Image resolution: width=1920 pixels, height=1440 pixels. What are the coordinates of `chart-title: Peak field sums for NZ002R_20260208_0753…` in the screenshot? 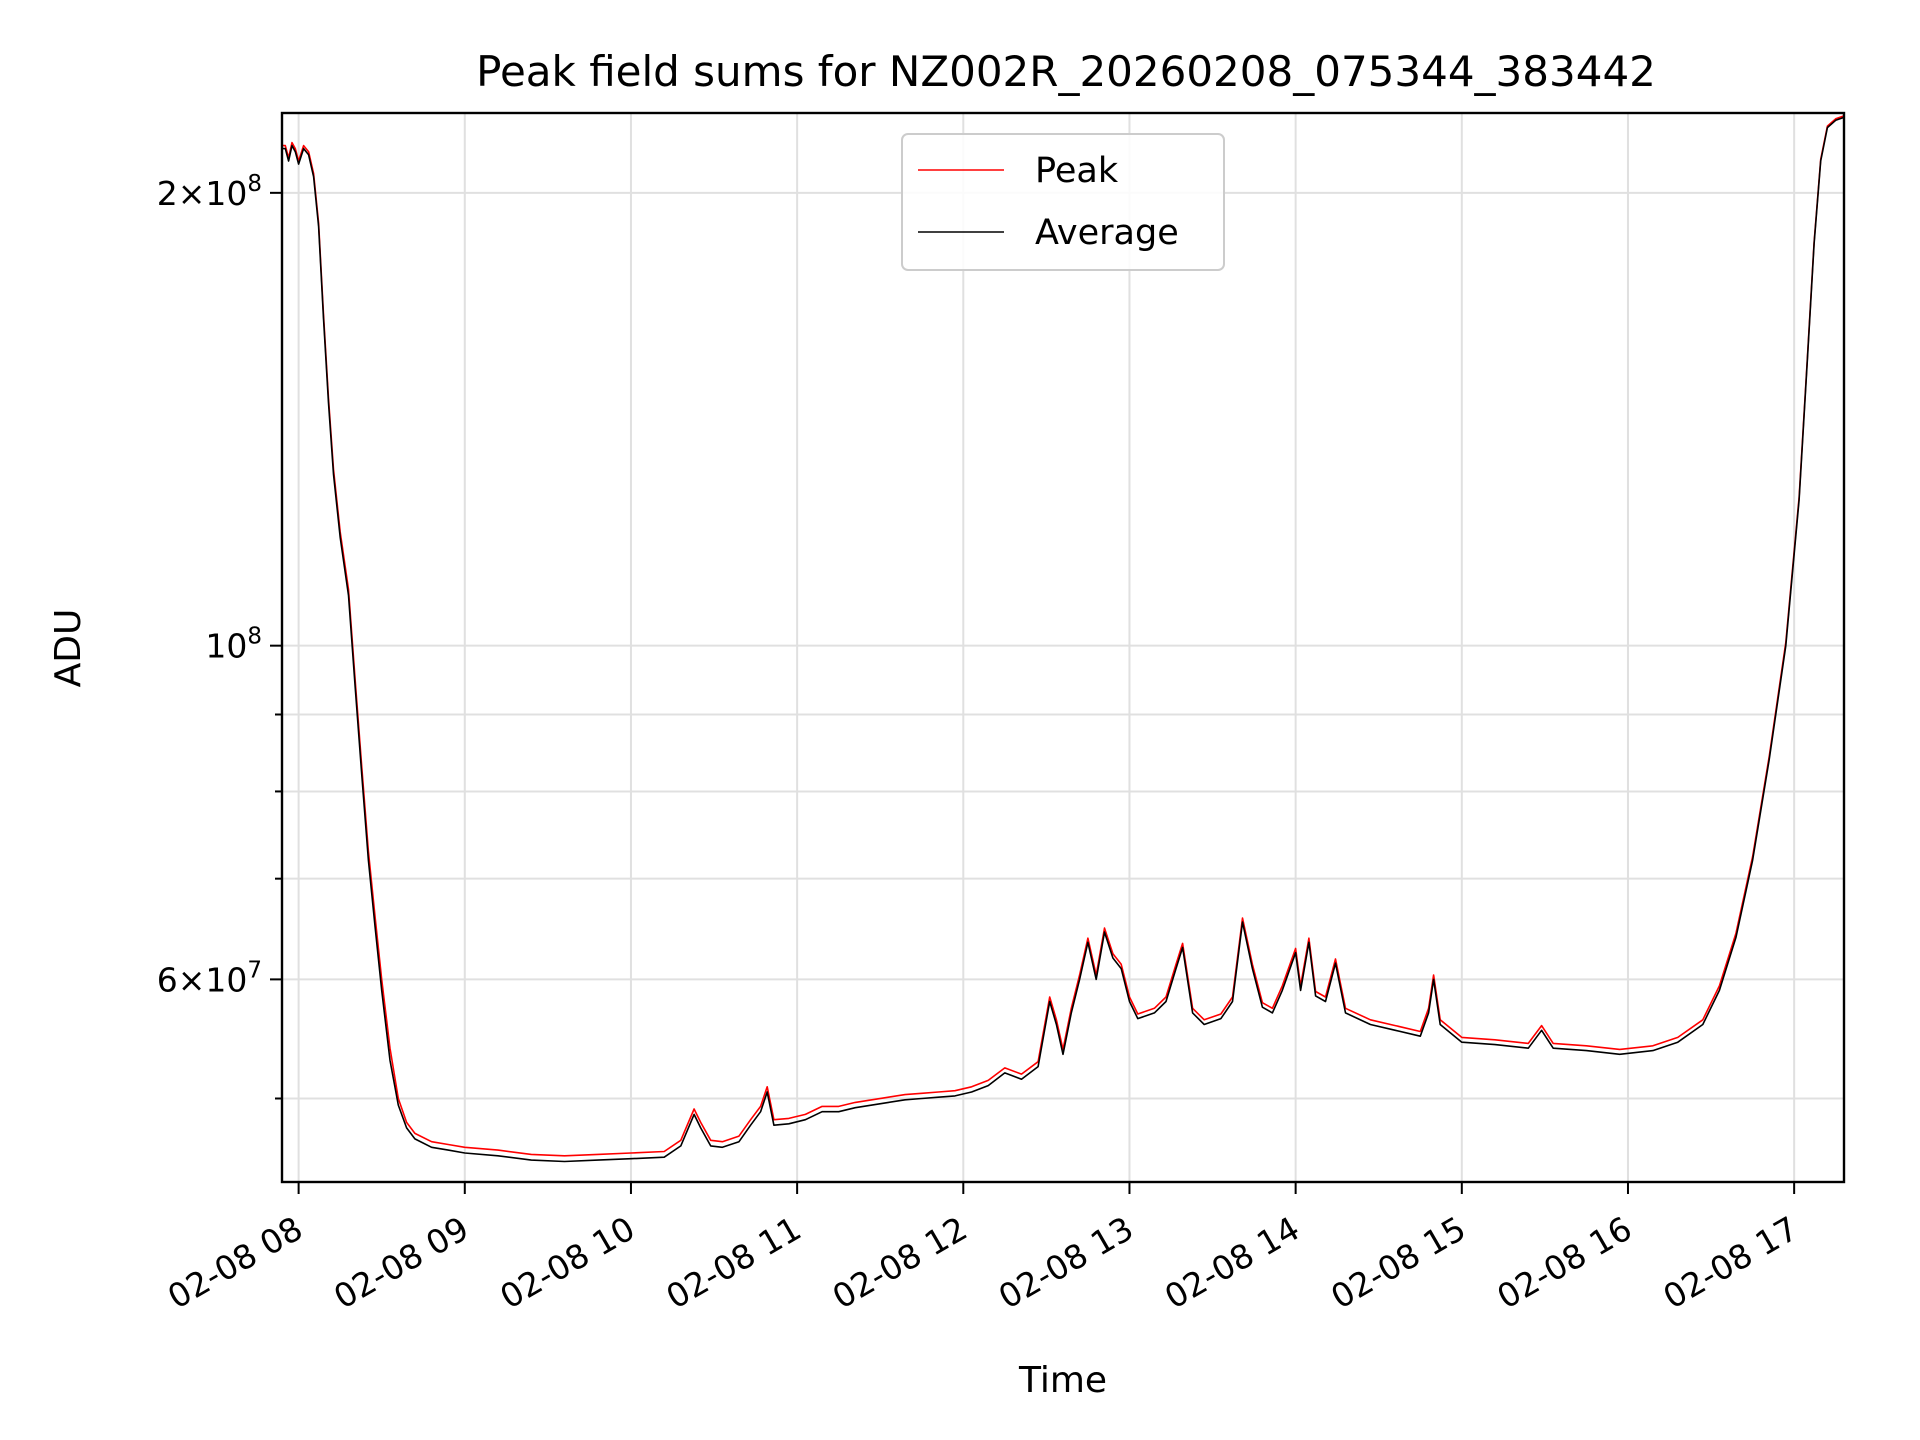 It's located at (1066, 71).